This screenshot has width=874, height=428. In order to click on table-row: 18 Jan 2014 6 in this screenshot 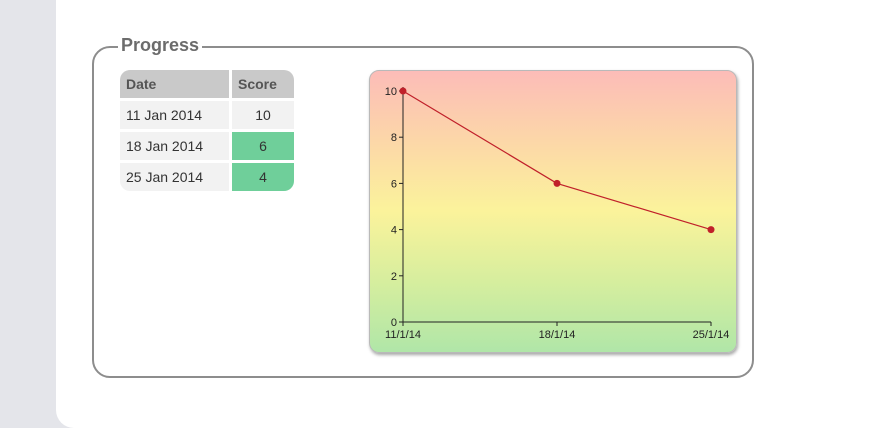, I will do `click(207, 144)`.